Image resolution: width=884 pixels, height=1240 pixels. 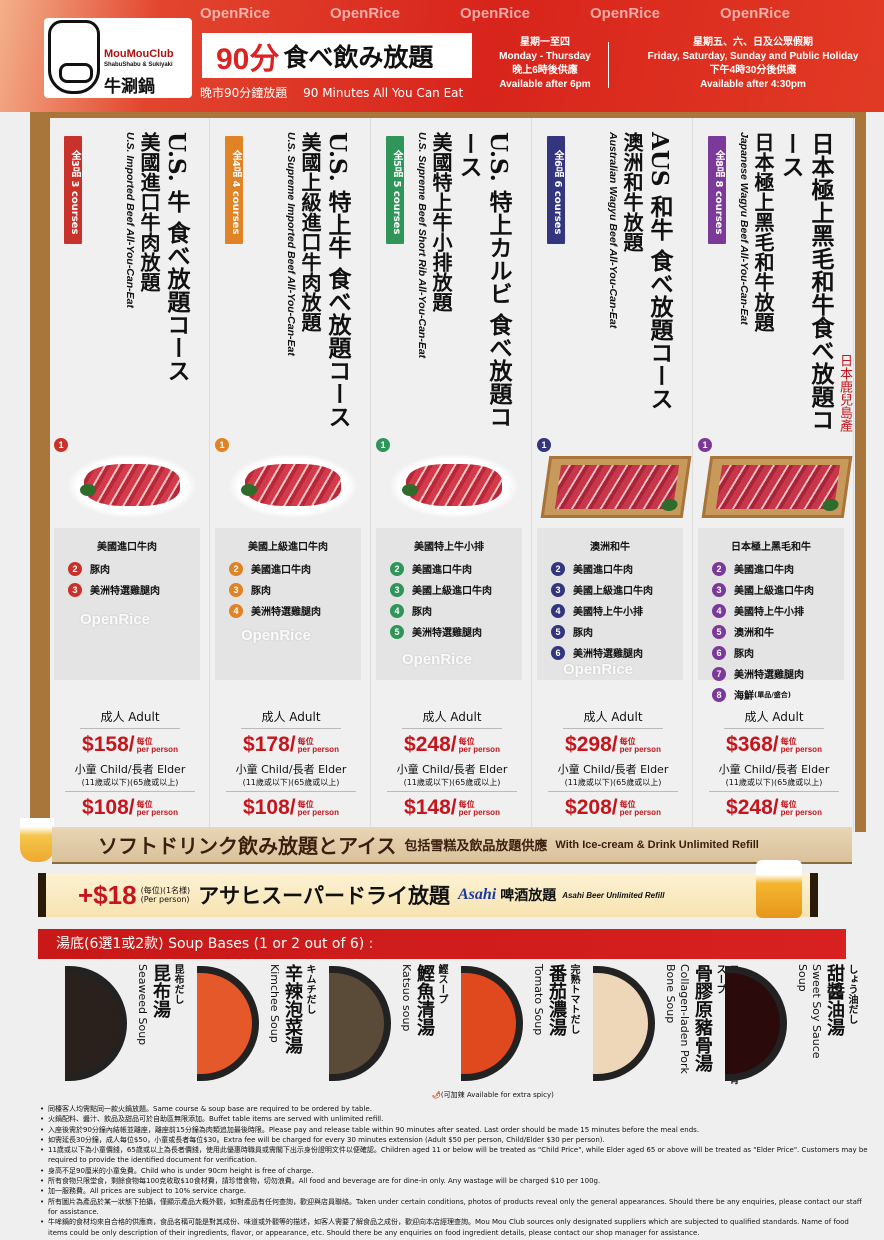 I want to click on beer-cn: 啤酒放題, so click(x=528, y=896).